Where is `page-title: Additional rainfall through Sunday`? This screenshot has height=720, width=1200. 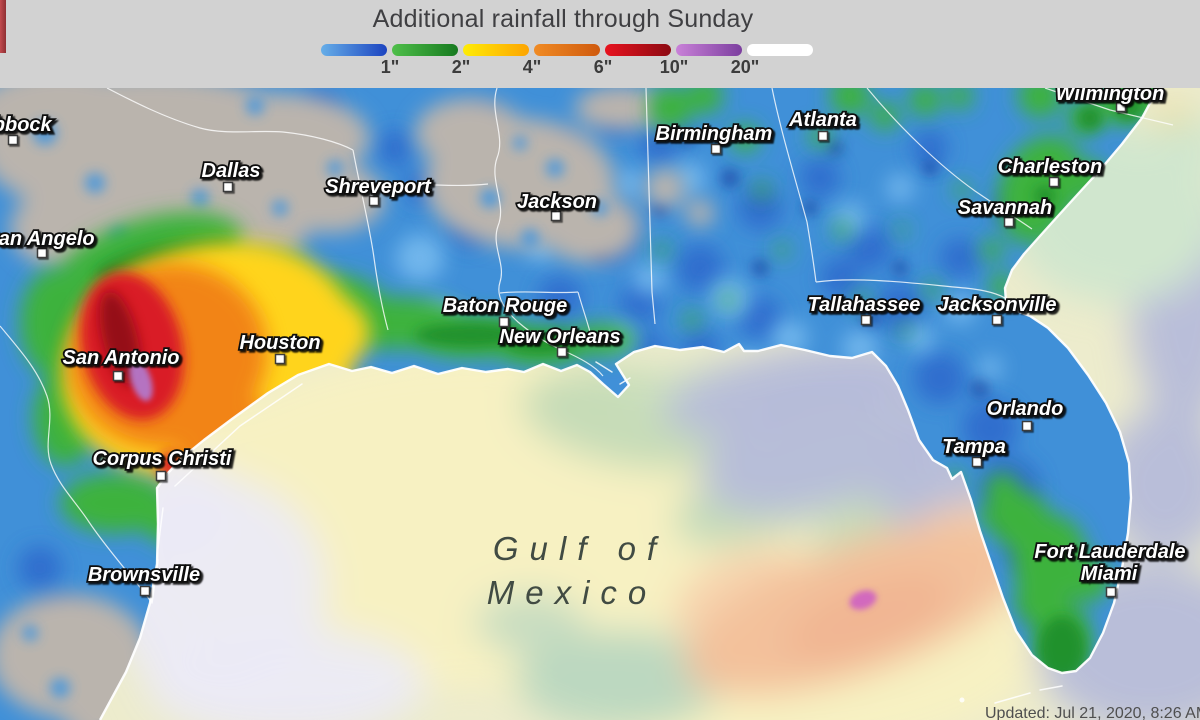 page-title: Additional rainfall through Sunday is located at coordinates (563, 19).